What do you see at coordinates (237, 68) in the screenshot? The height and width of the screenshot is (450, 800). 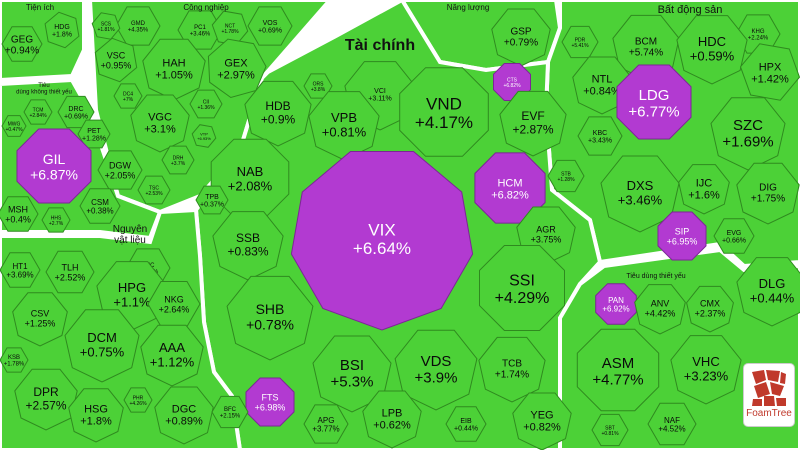 I see `tile-gex` at bounding box center [237, 68].